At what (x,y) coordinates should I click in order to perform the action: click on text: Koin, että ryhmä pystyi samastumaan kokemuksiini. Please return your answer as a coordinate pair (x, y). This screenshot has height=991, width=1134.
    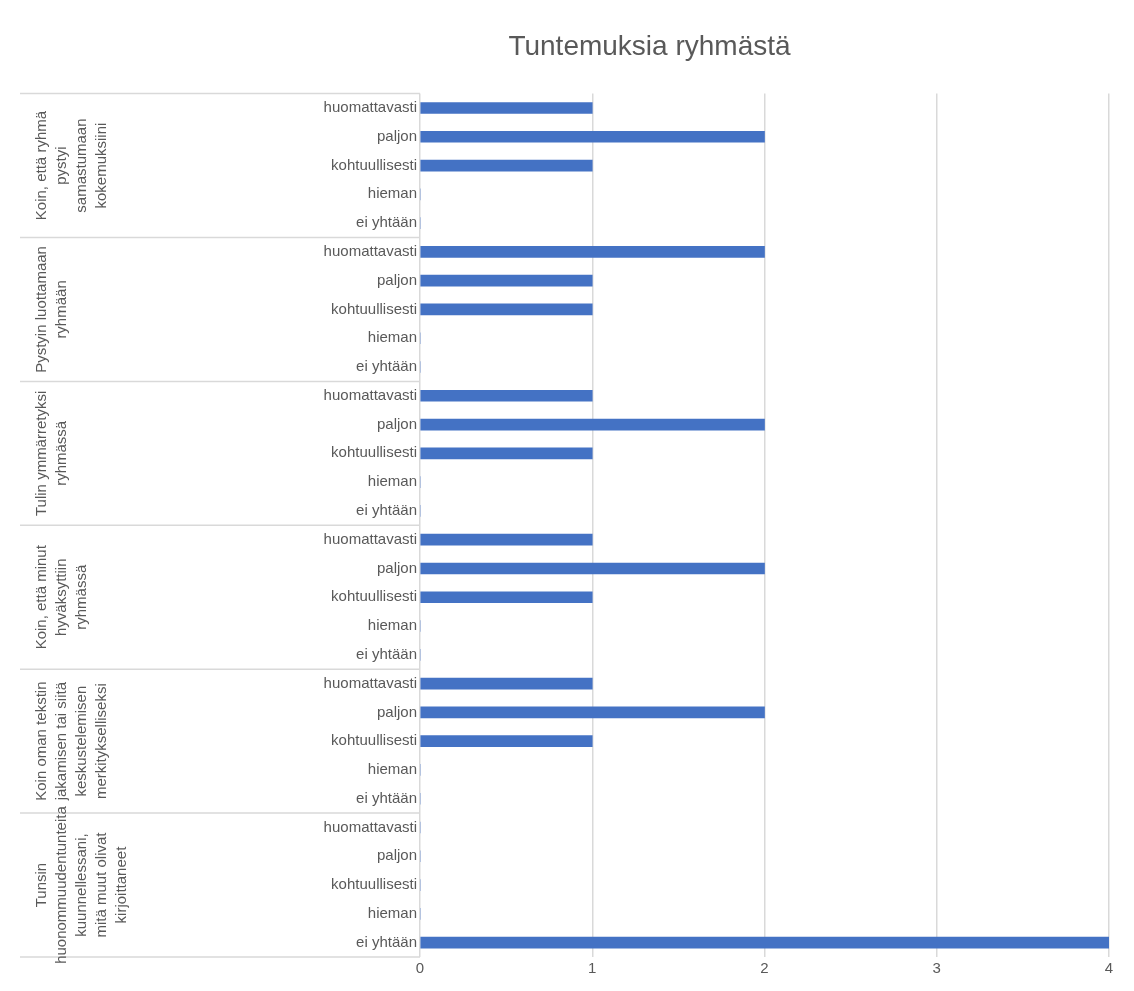
    Looking at the image, I should click on (71, 165).